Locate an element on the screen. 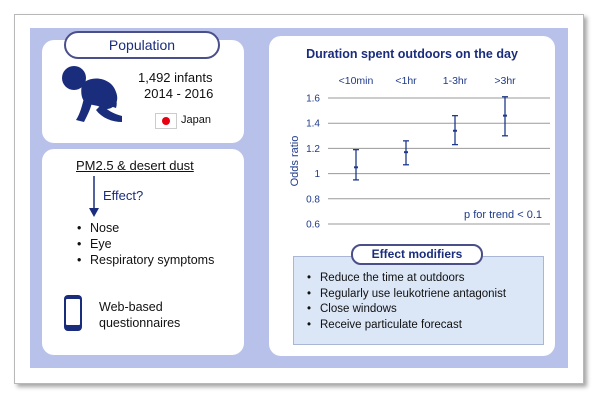 This screenshot has width=600, height=400. list-item: Eye is located at coordinates (145, 244).